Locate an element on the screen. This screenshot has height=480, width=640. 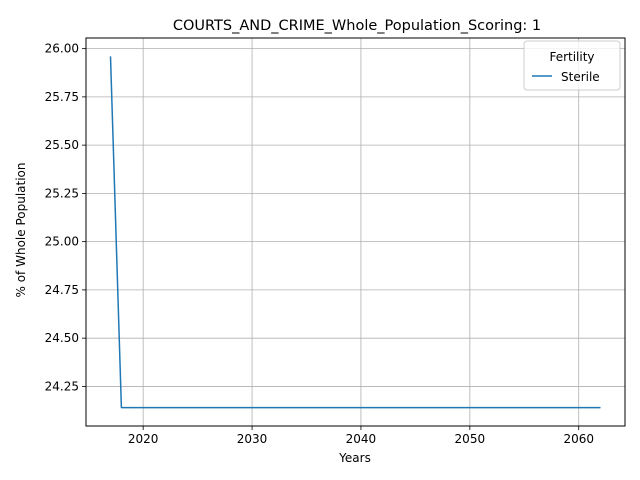
y-tick-label: 25.25 is located at coordinates (62, 193).